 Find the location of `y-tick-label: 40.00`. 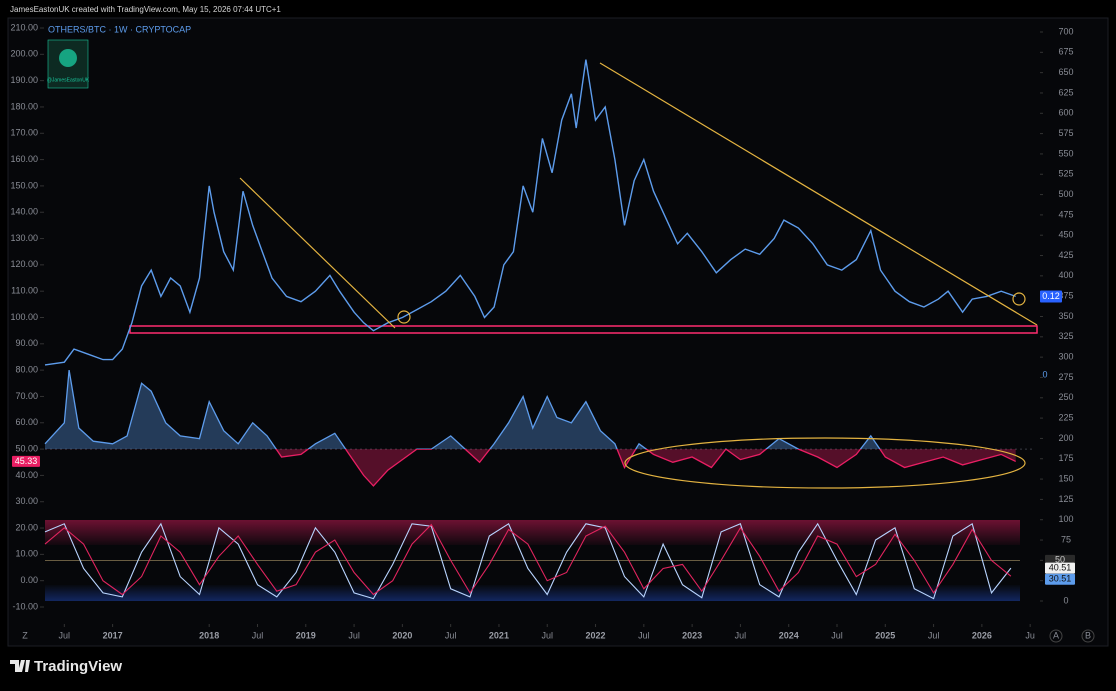

y-tick-label: 40.00 is located at coordinates (26, 475).